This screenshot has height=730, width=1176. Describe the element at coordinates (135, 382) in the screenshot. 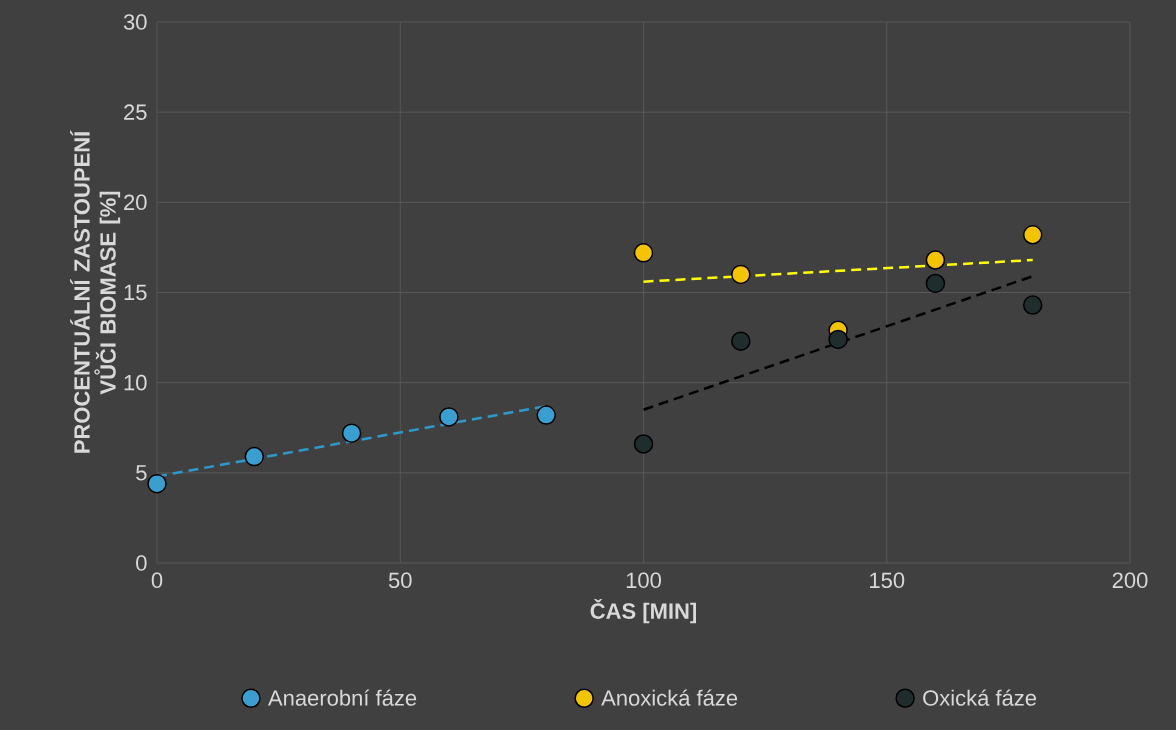

I see `y-tick-label: 10` at that location.